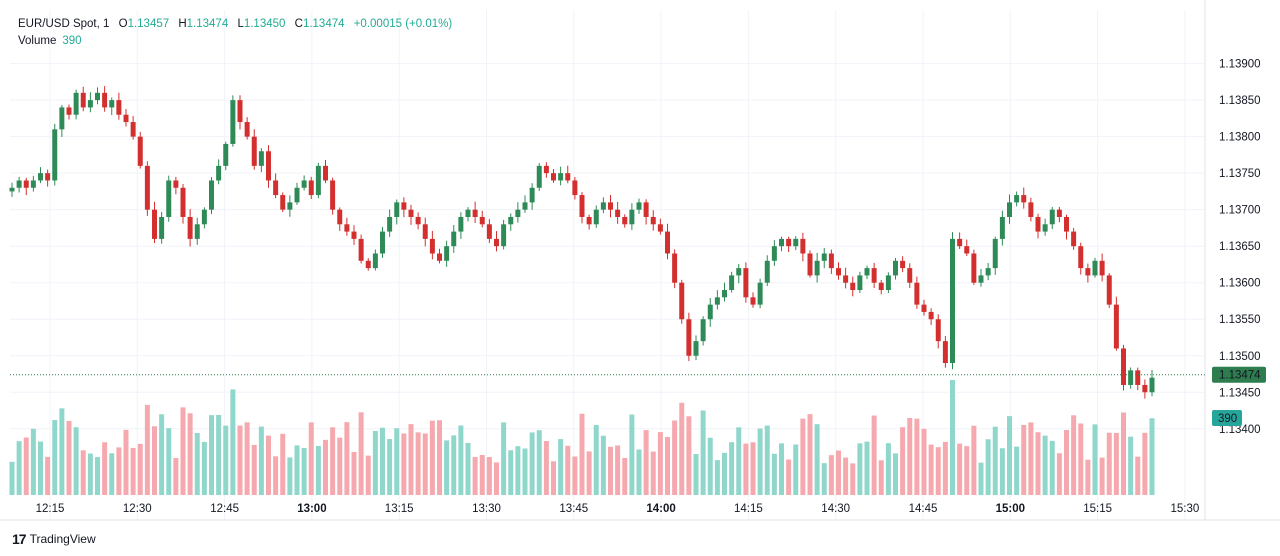 The width and height of the screenshot is (1280, 556). Describe the element at coordinates (64, 24) in the screenshot. I see `symbol-label: EUR/USD Spot, 1` at that location.